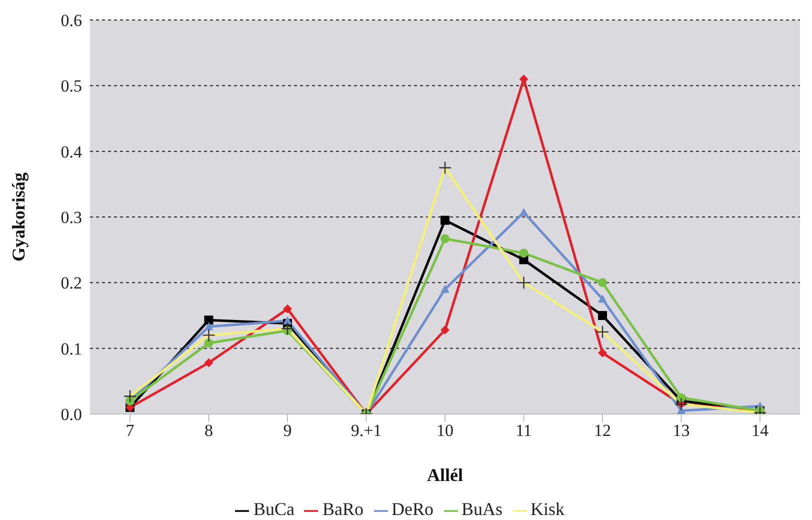  Describe the element at coordinates (71, 218) in the screenshot. I see `y-tick-label: 0.3` at that location.